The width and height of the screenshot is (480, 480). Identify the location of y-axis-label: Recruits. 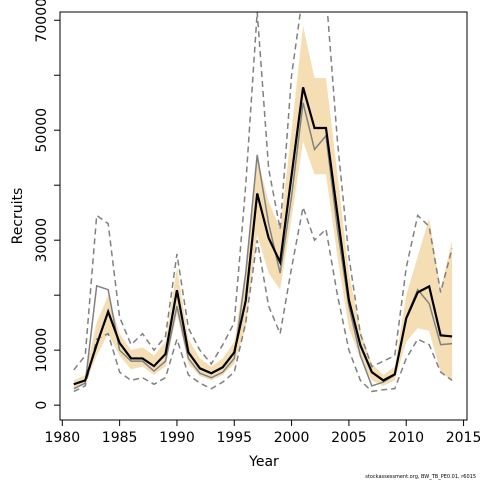
(18, 216).